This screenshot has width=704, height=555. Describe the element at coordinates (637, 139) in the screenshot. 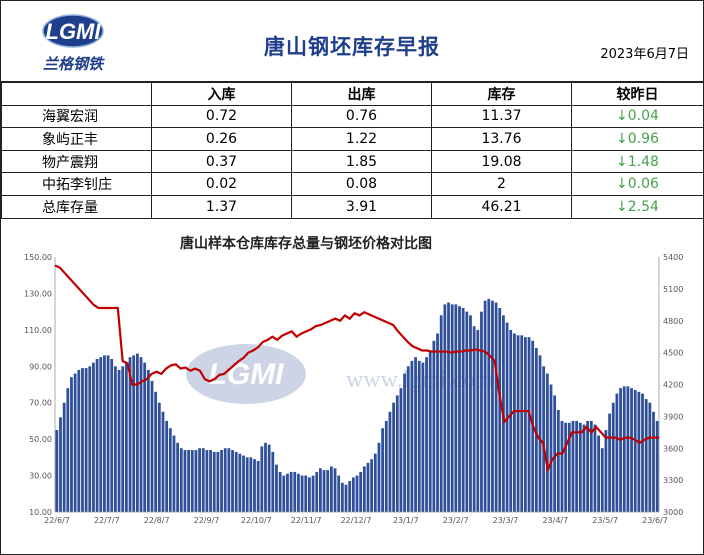

I see `change-value: ↓0.96` at that location.